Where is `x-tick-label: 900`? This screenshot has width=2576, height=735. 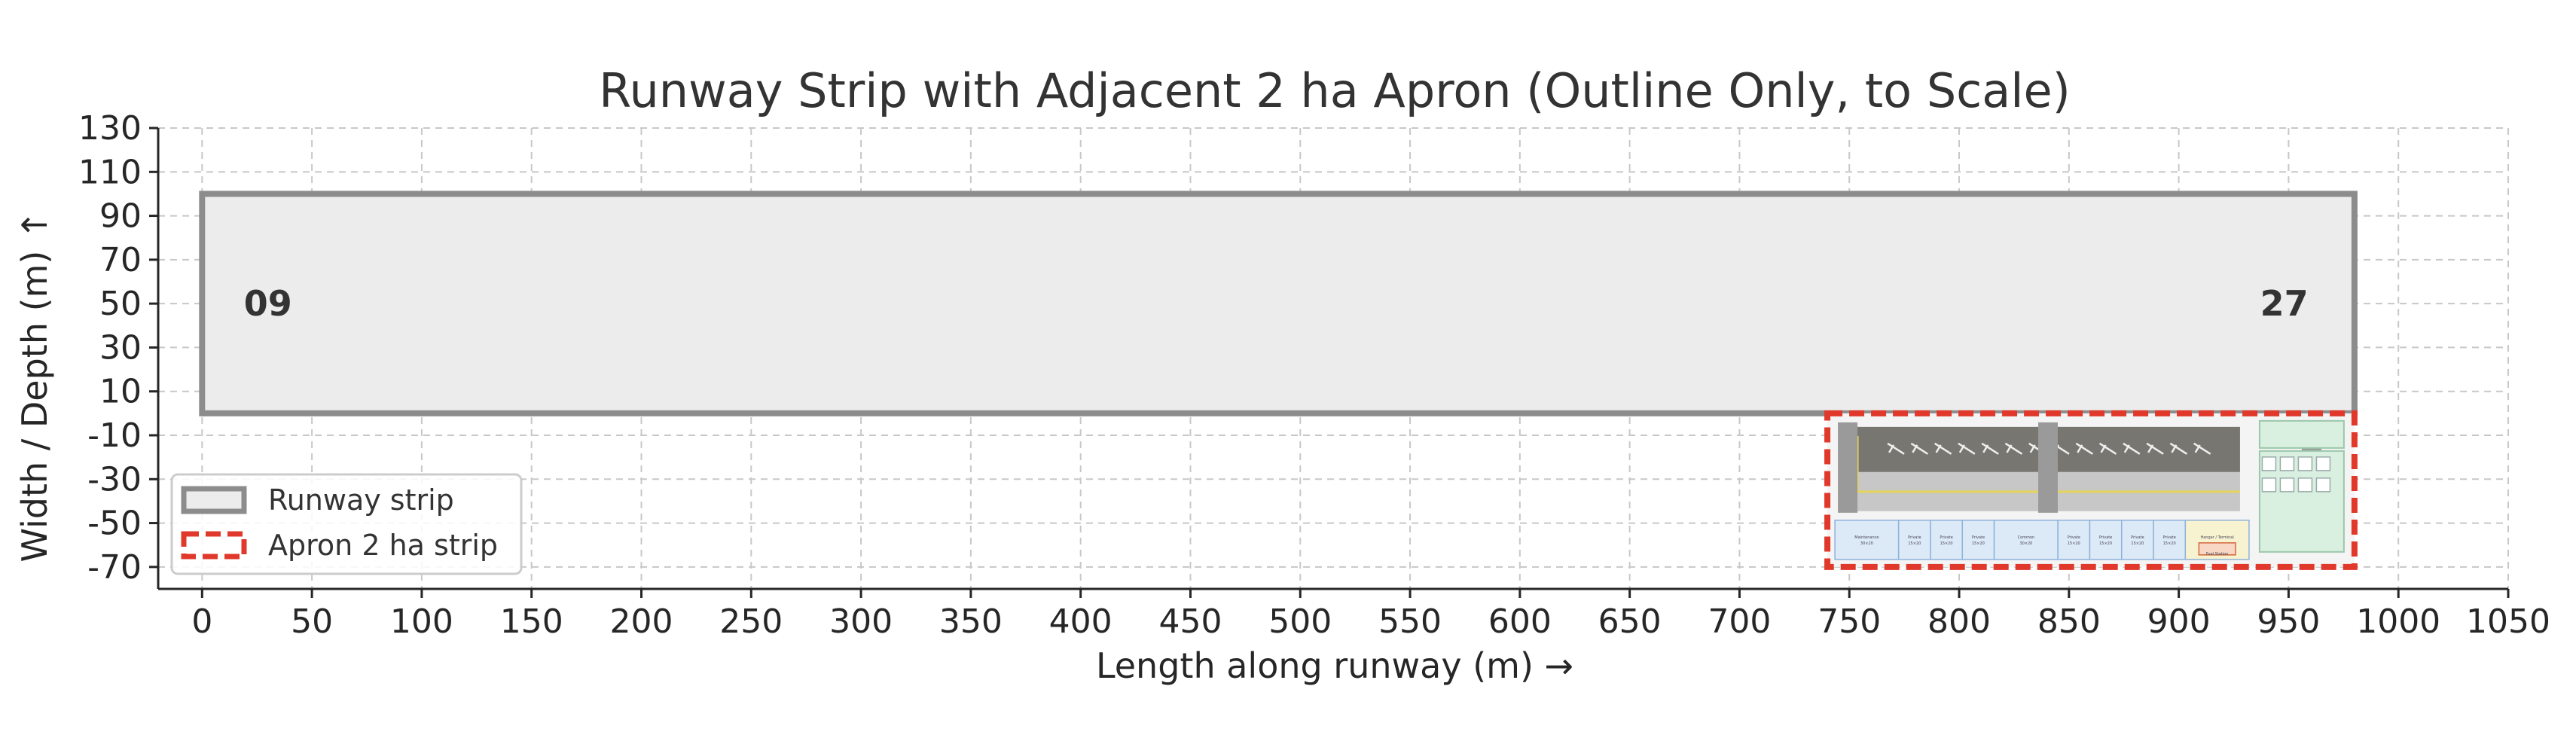 x-tick-label: 900 is located at coordinates (2179, 621).